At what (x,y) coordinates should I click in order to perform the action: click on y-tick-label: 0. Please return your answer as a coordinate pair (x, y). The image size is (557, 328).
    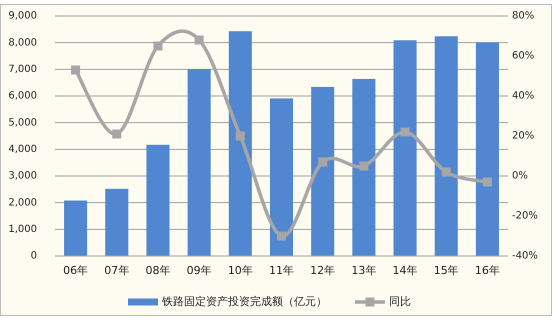
    Looking at the image, I should click on (33, 256).